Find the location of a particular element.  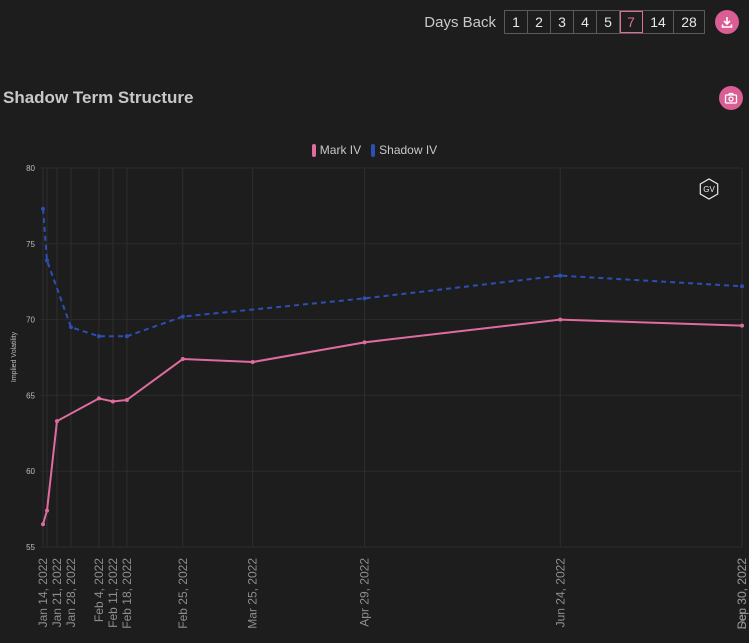

days-back-buttons: 1 2 3 4 5 7 14 28 is located at coordinates (604, 22).